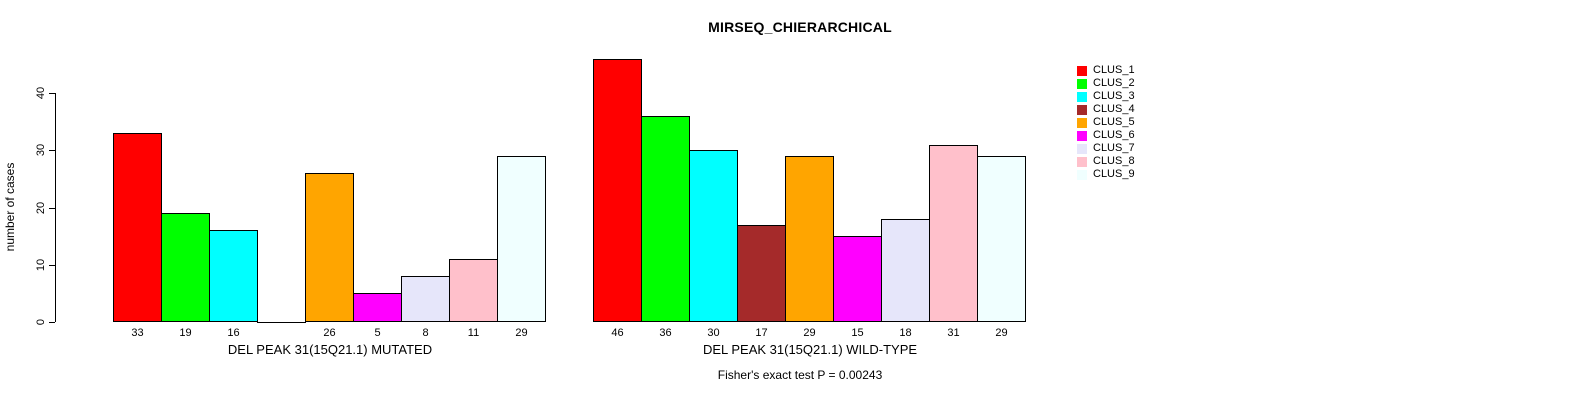  Describe the element at coordinates (473, 333) in the screenshot. I see `bar-value-label: 11` at that location.